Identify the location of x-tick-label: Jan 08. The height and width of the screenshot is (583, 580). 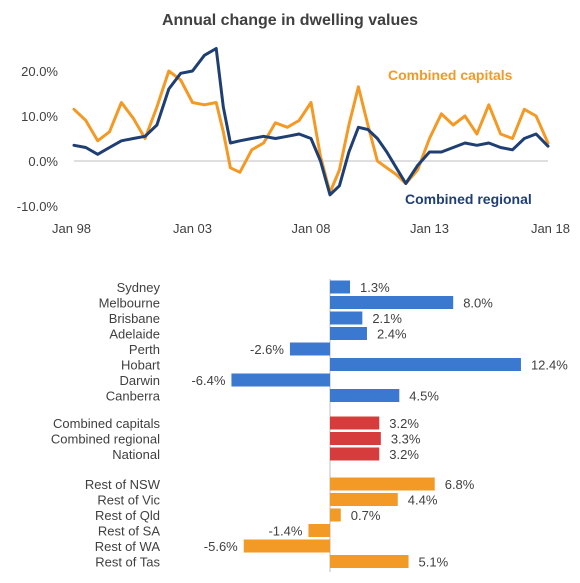
(310, 228).